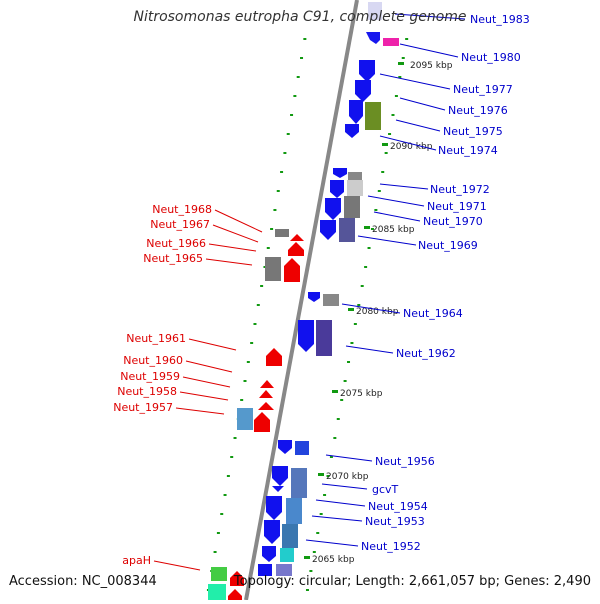 Image resolution: width=600 pixels, height=604 pixels. I want to click on gene-label: Neut_1959, so click(150, 376).